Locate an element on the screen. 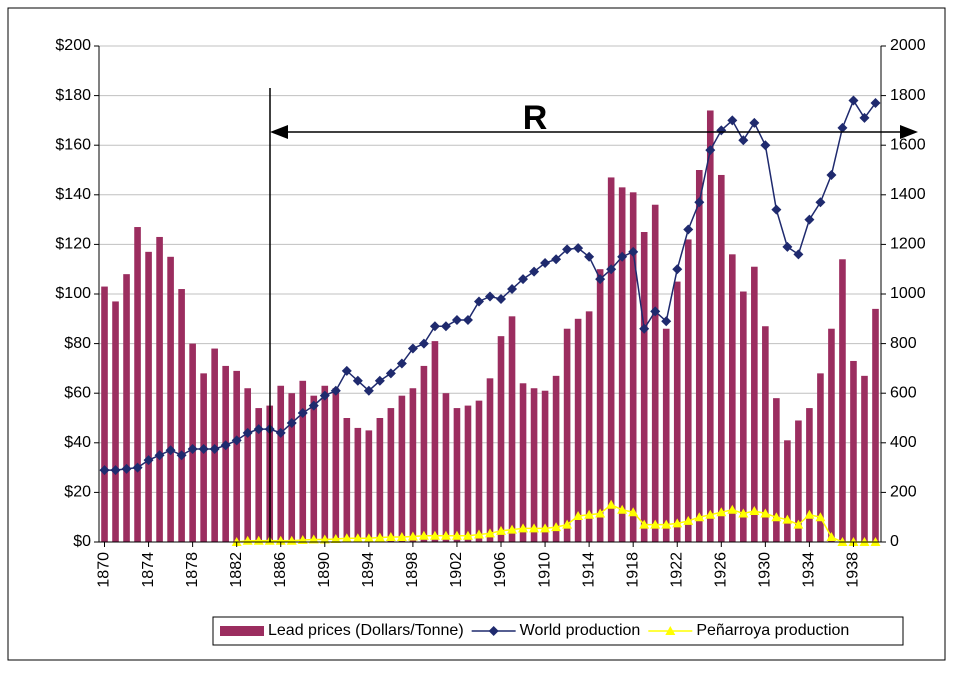 This screenshot has height=674, width=953. x-tick-label: 1906 is located at coordinates (500, 570).